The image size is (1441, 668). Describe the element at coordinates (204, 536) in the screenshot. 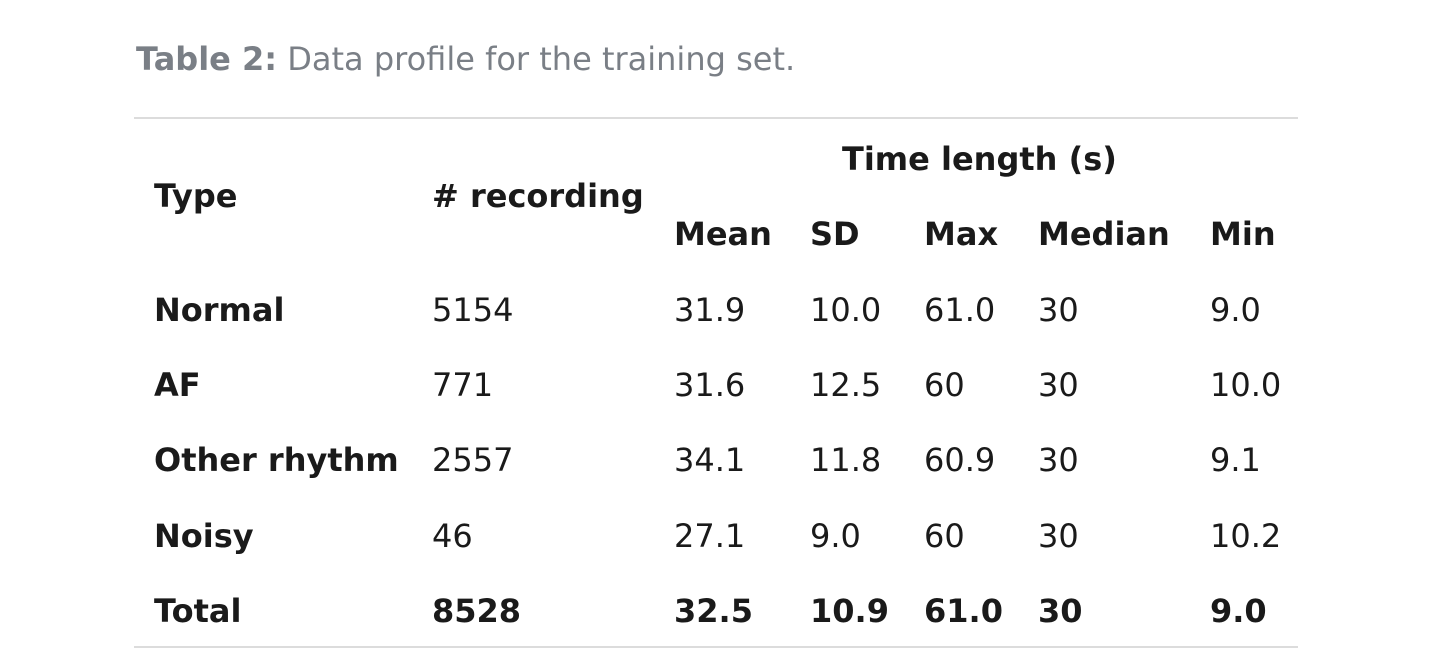

I see `row-type: Noisy` at that location.